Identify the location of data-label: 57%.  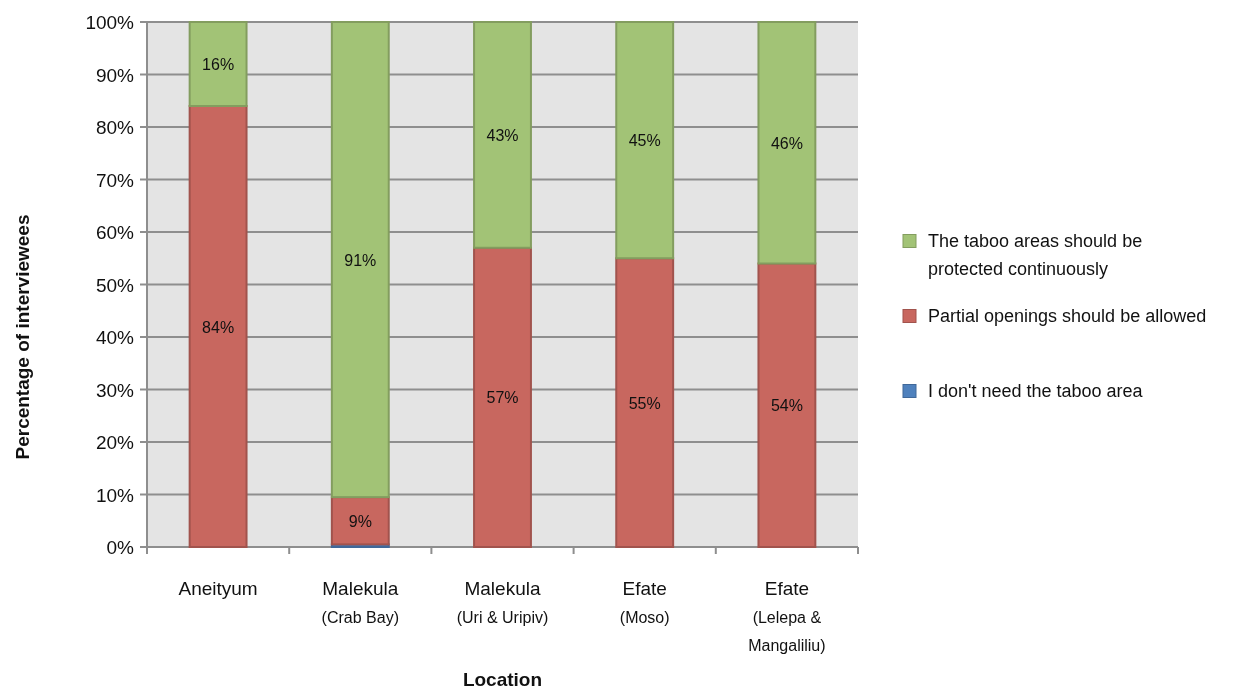
(502, 397).